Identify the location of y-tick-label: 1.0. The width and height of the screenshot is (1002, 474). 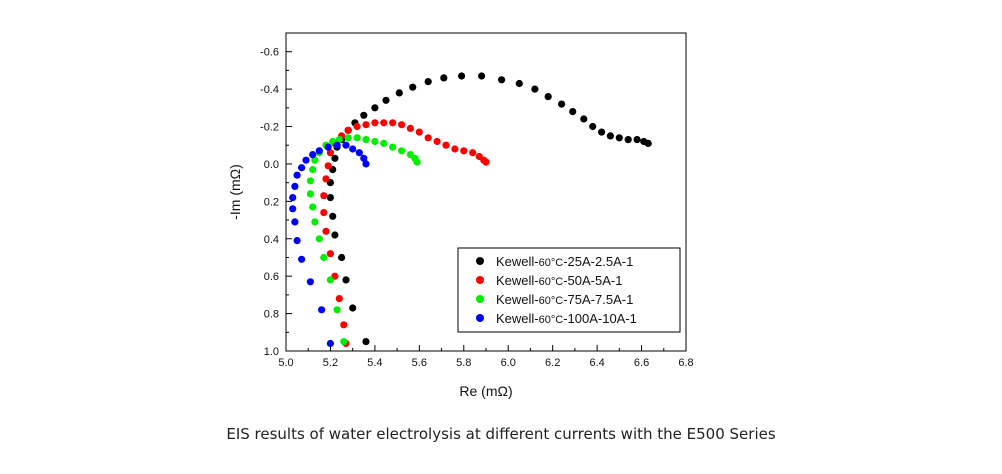
(271, 352).